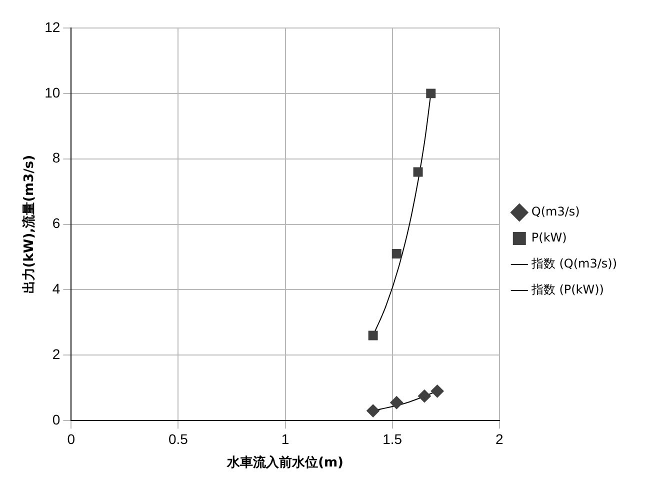 The height and width of the screenshot is (493, 650). What do you see at coordinates (549, 237) in the screenshot?
I see `legend-label: P(kW)` at bounding box center [549, 237].